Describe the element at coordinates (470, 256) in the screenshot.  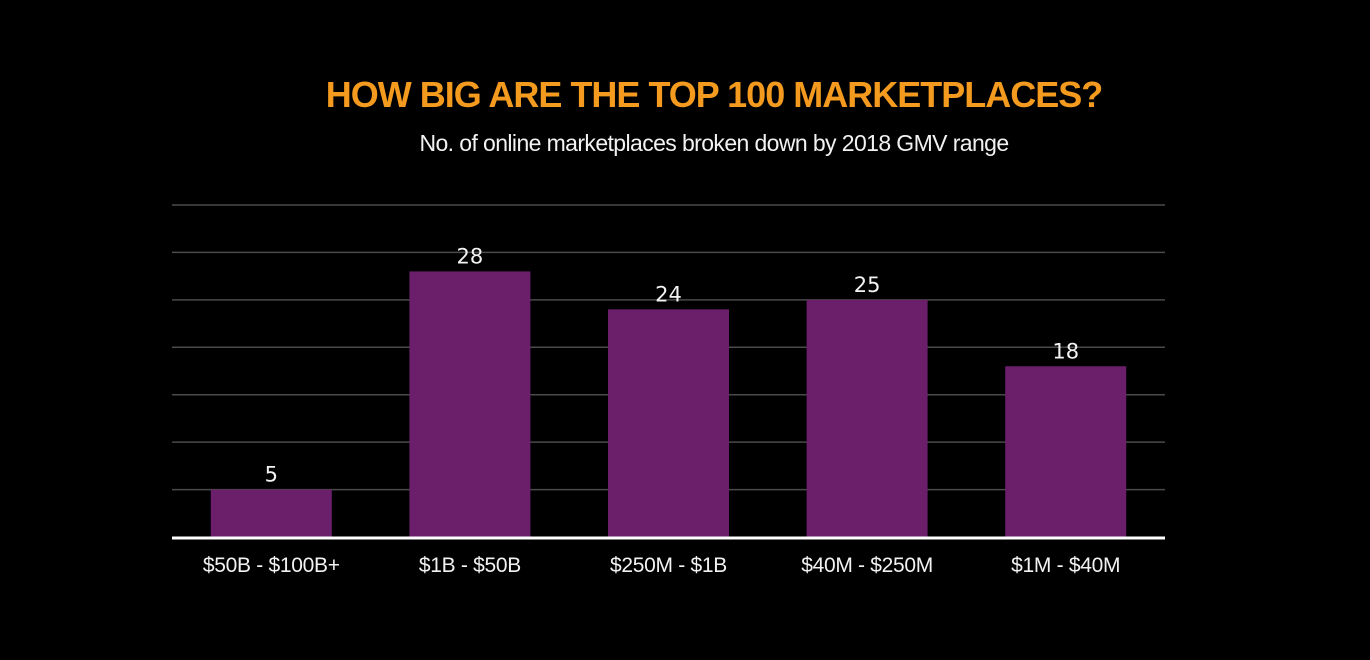
I see `data-label: 28` at that location.